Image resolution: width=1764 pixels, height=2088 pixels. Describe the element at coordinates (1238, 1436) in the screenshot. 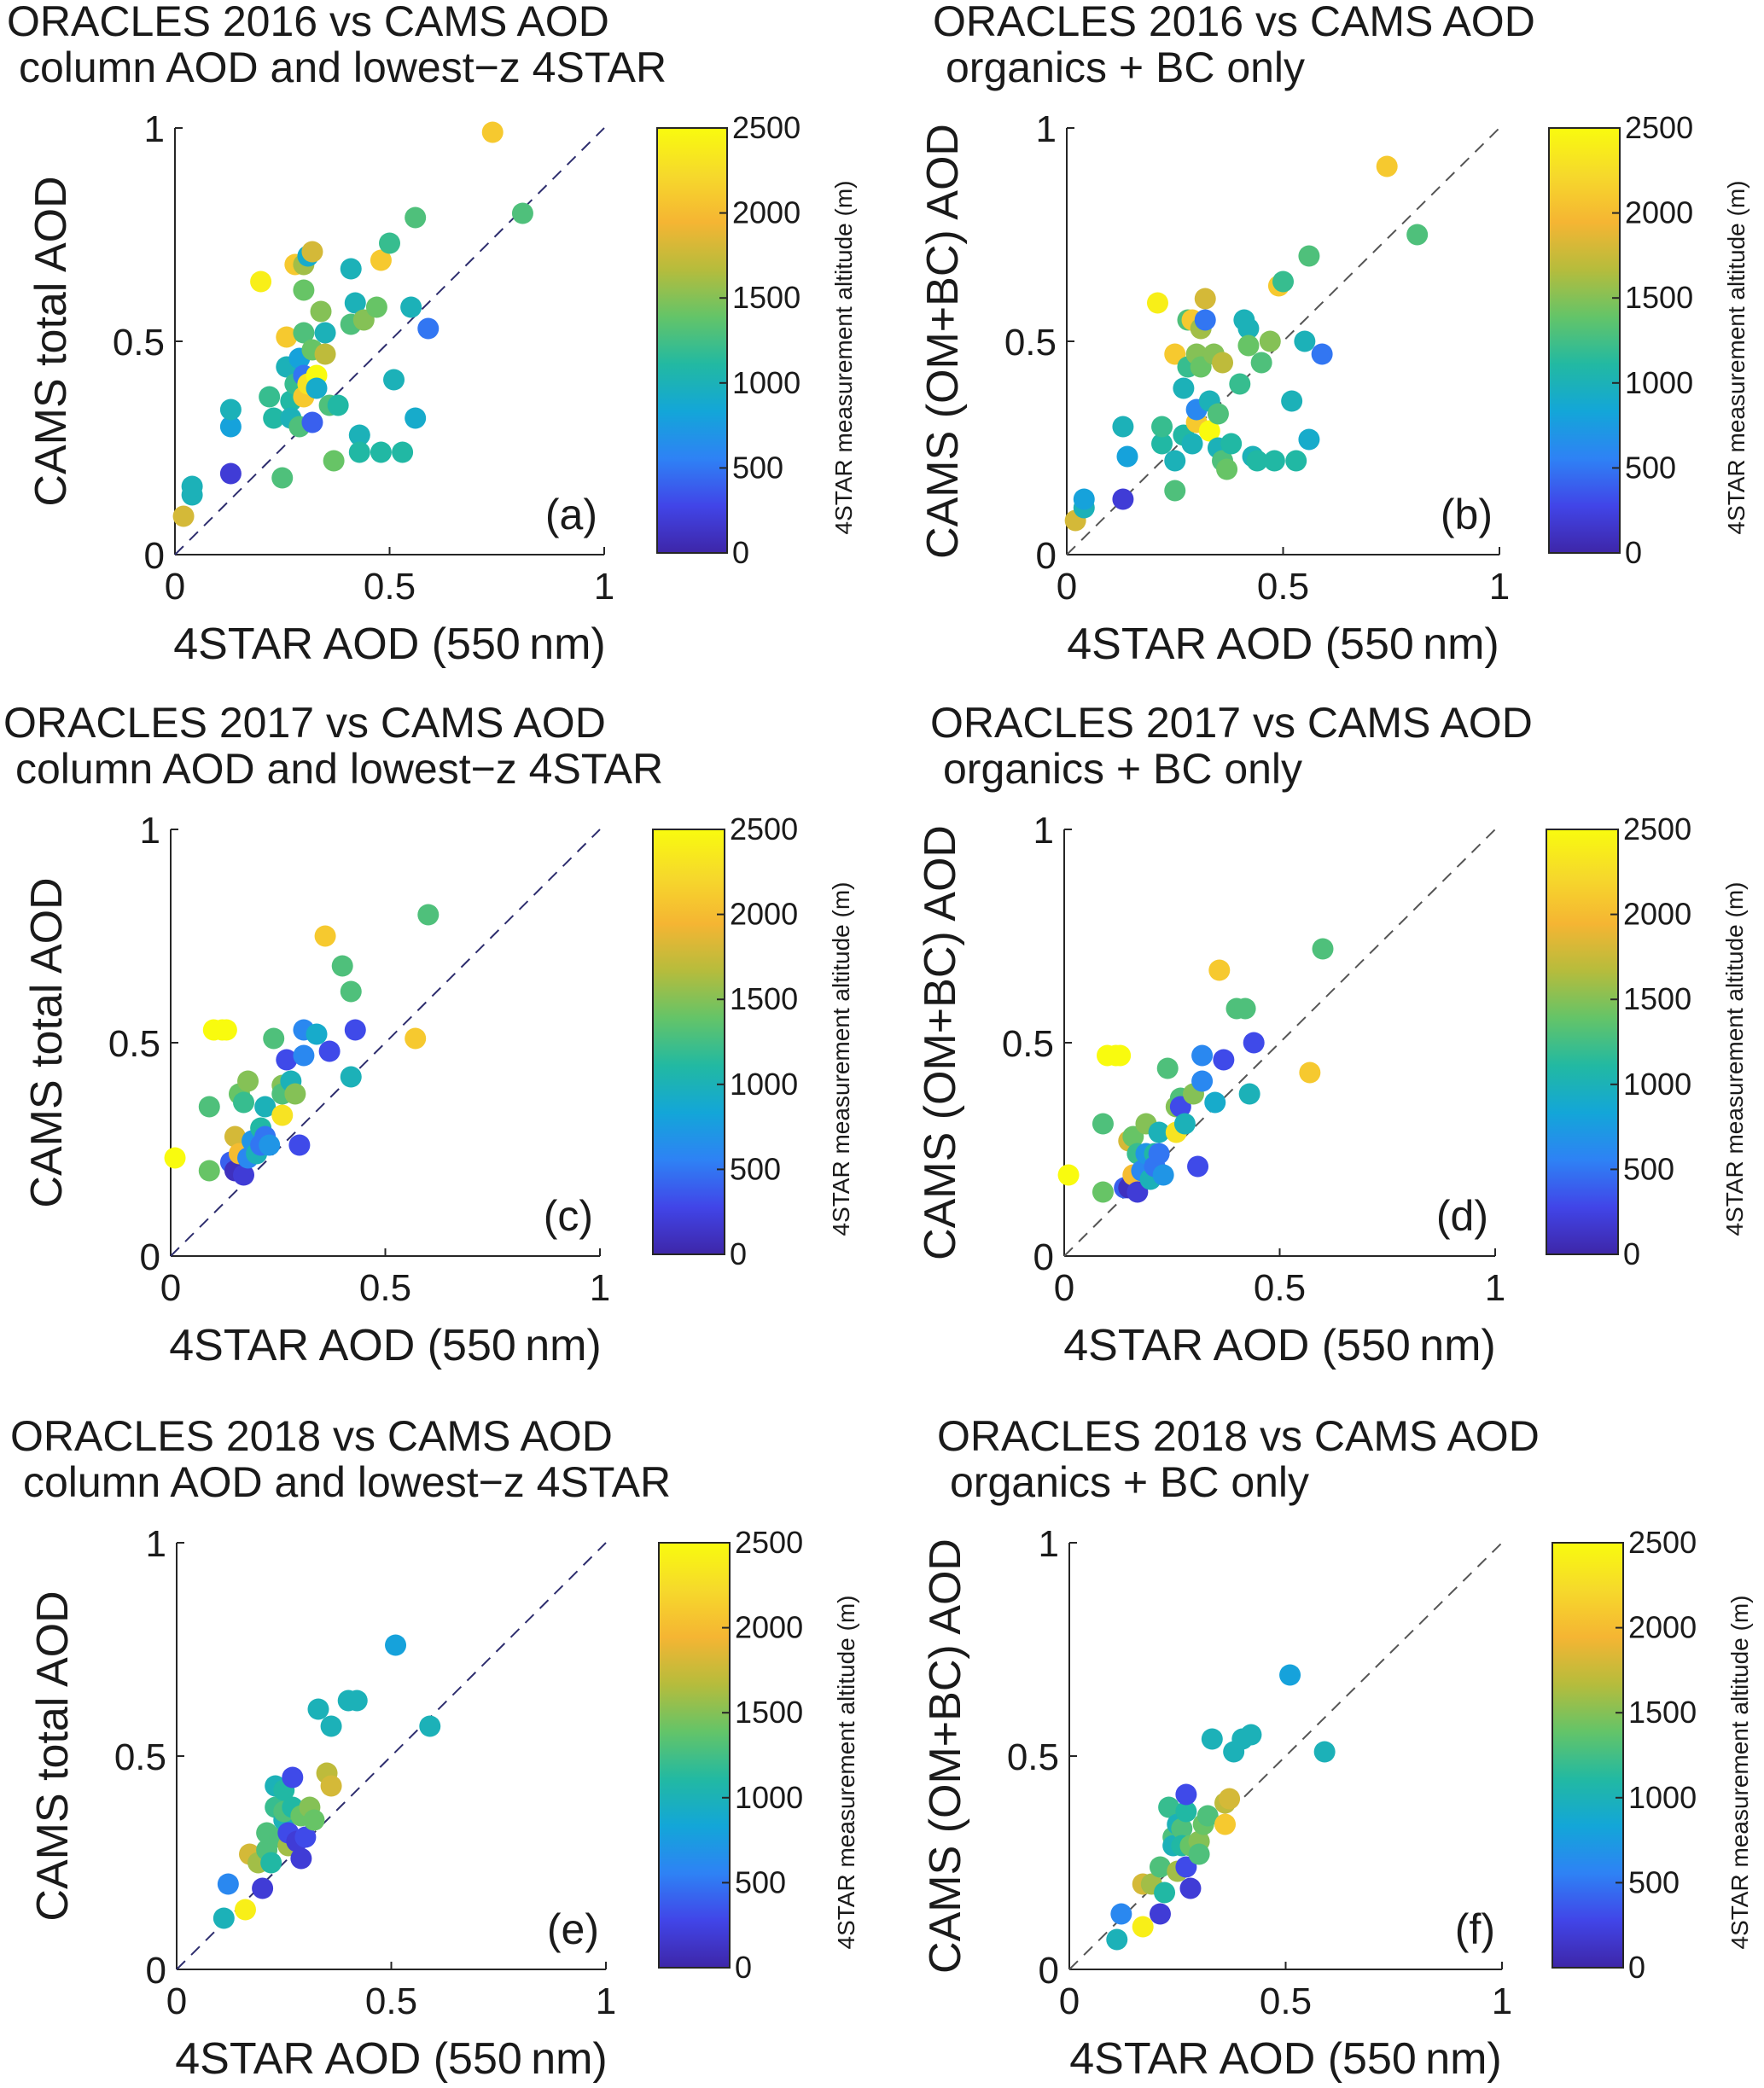

I see `chart-title-line1: ORACLES 2018 vs CAMS AOD` at that location.